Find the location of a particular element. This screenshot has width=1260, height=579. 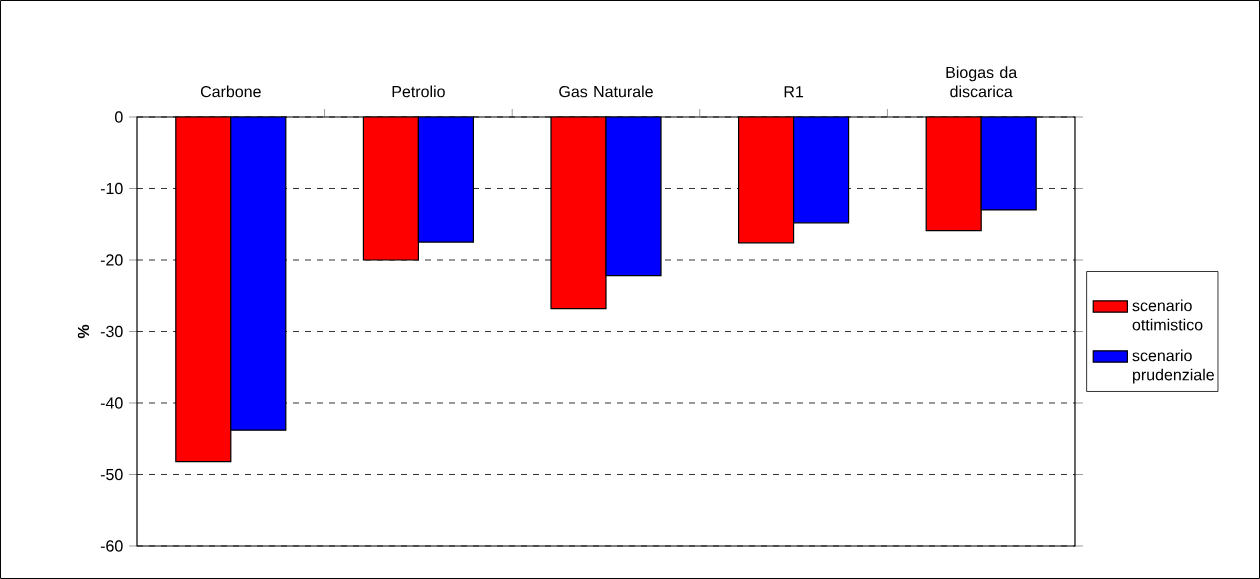

x-tick-label: Biogas da discarica is located at coordinates (982, 82).